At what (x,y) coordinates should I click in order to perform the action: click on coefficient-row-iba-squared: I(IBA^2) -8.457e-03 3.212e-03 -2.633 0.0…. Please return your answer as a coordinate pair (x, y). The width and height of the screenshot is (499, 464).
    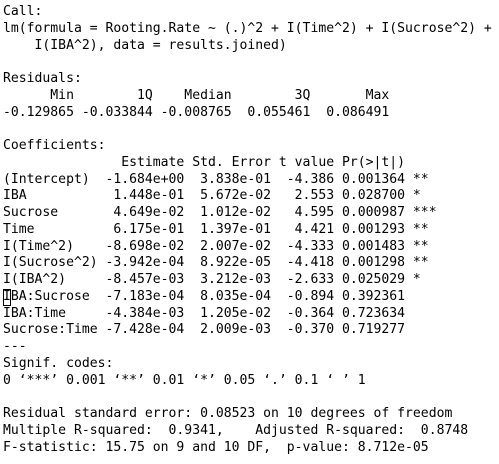
    Looking at the image, I should click on (220, 279).